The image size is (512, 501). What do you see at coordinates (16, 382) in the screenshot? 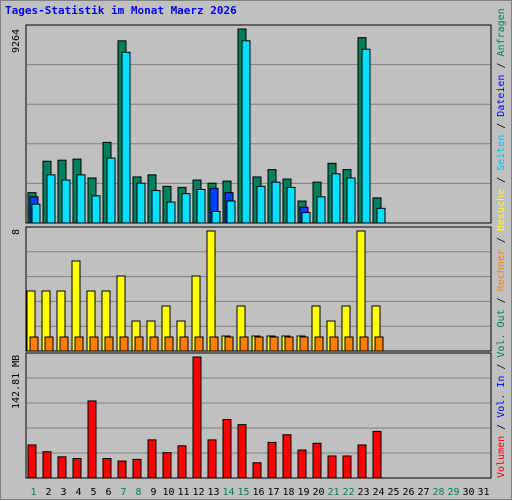
I see `bot-max-label: 142.81 MB` at bounding box center [16, 382].